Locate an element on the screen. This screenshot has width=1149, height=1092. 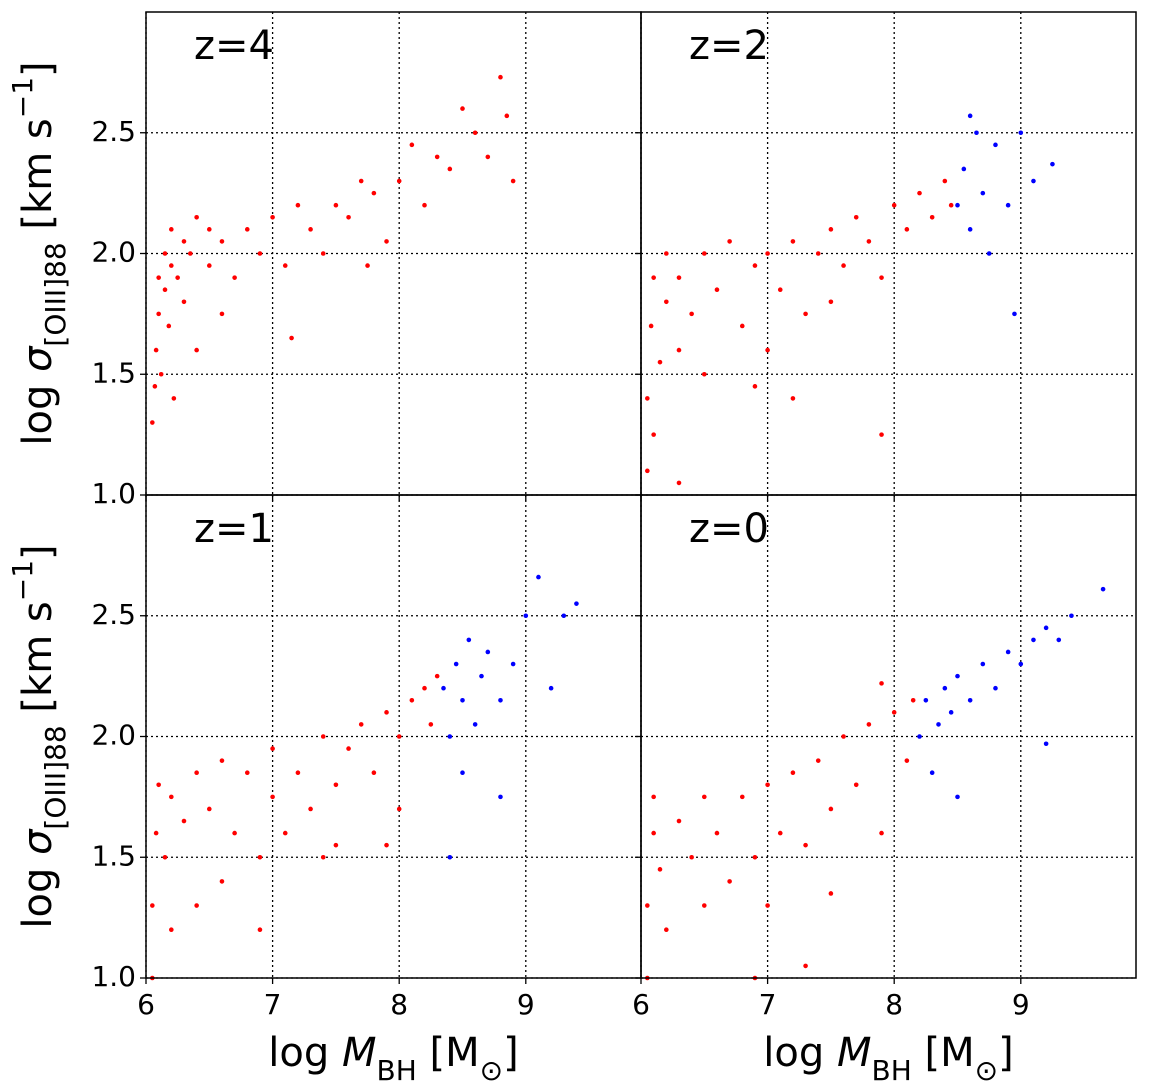
y-label-part: ] is located at coordinates (38, 552).